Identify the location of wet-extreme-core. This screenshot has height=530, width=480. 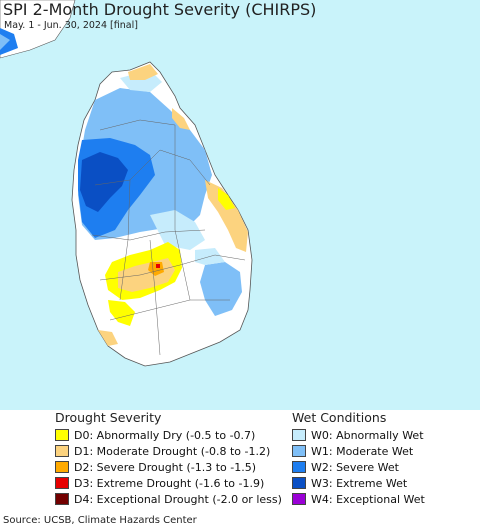
(104, 182).